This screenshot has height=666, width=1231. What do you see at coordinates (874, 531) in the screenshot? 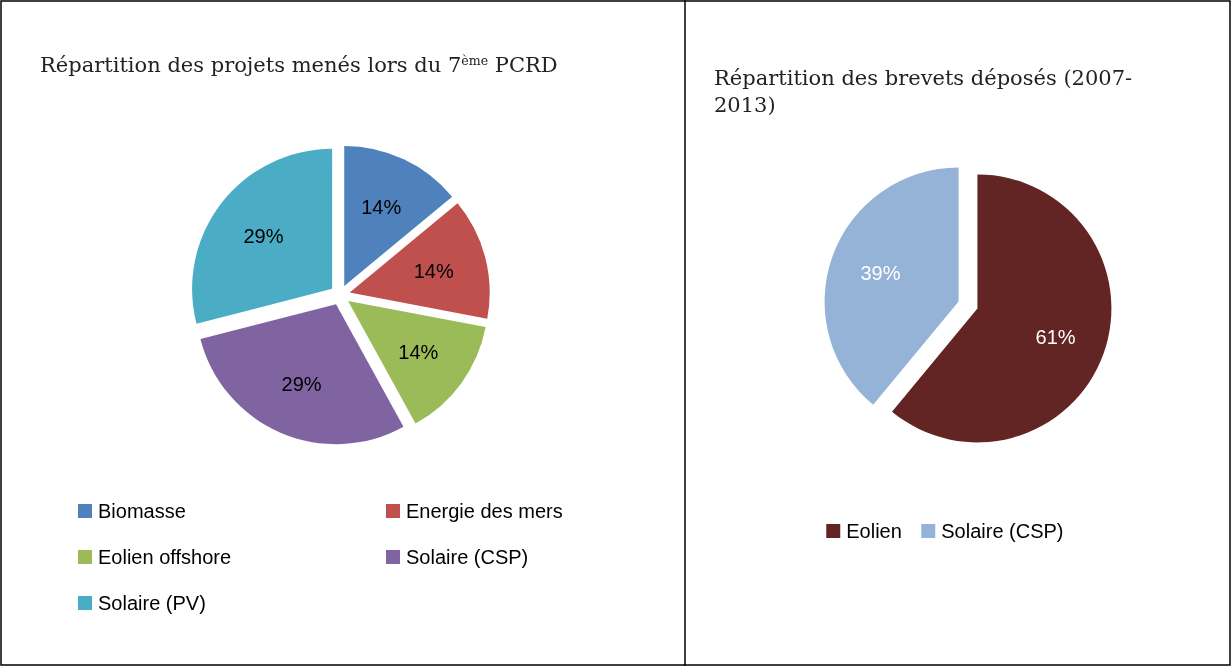
I see `legend-label: Eolien` at bounding box center [874, 531].